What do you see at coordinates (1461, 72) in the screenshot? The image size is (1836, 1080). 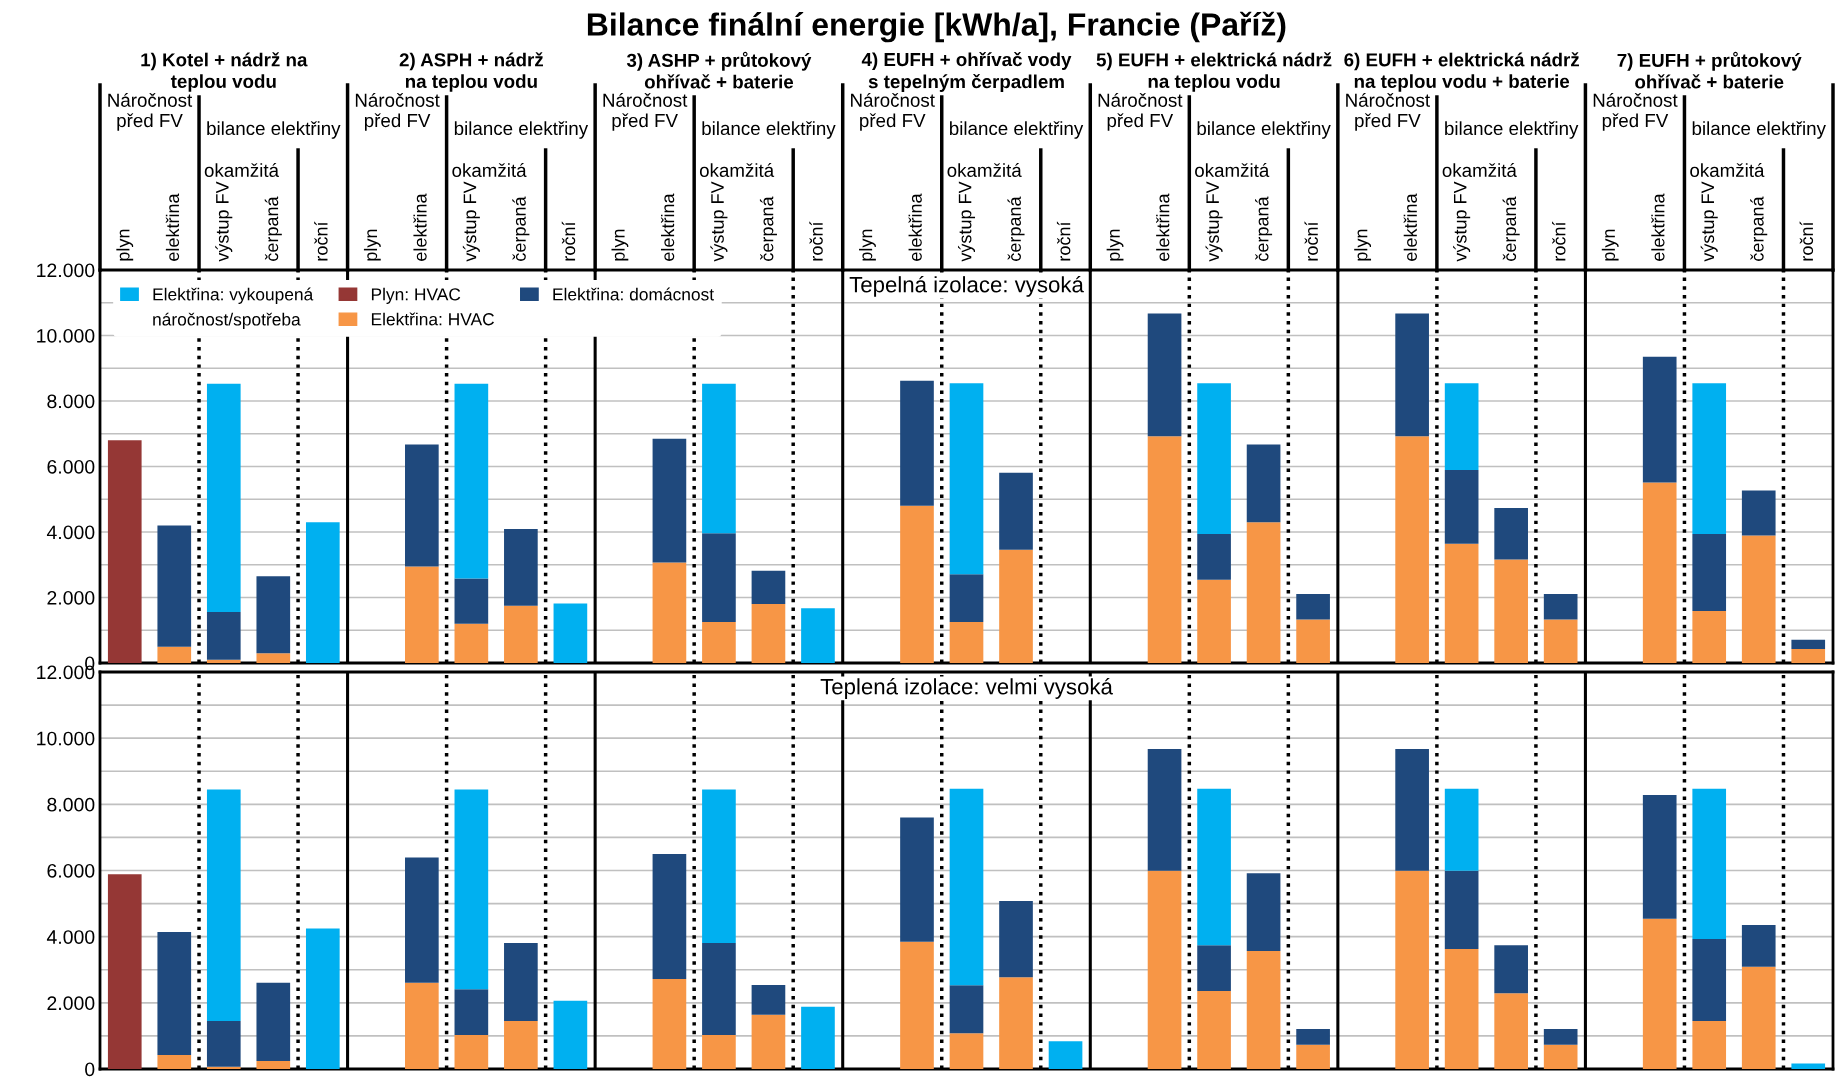 I see `text: 6) EUFH + elektrická nádrž na teplou vodu + baterie` at bounding box center [1461, 72].